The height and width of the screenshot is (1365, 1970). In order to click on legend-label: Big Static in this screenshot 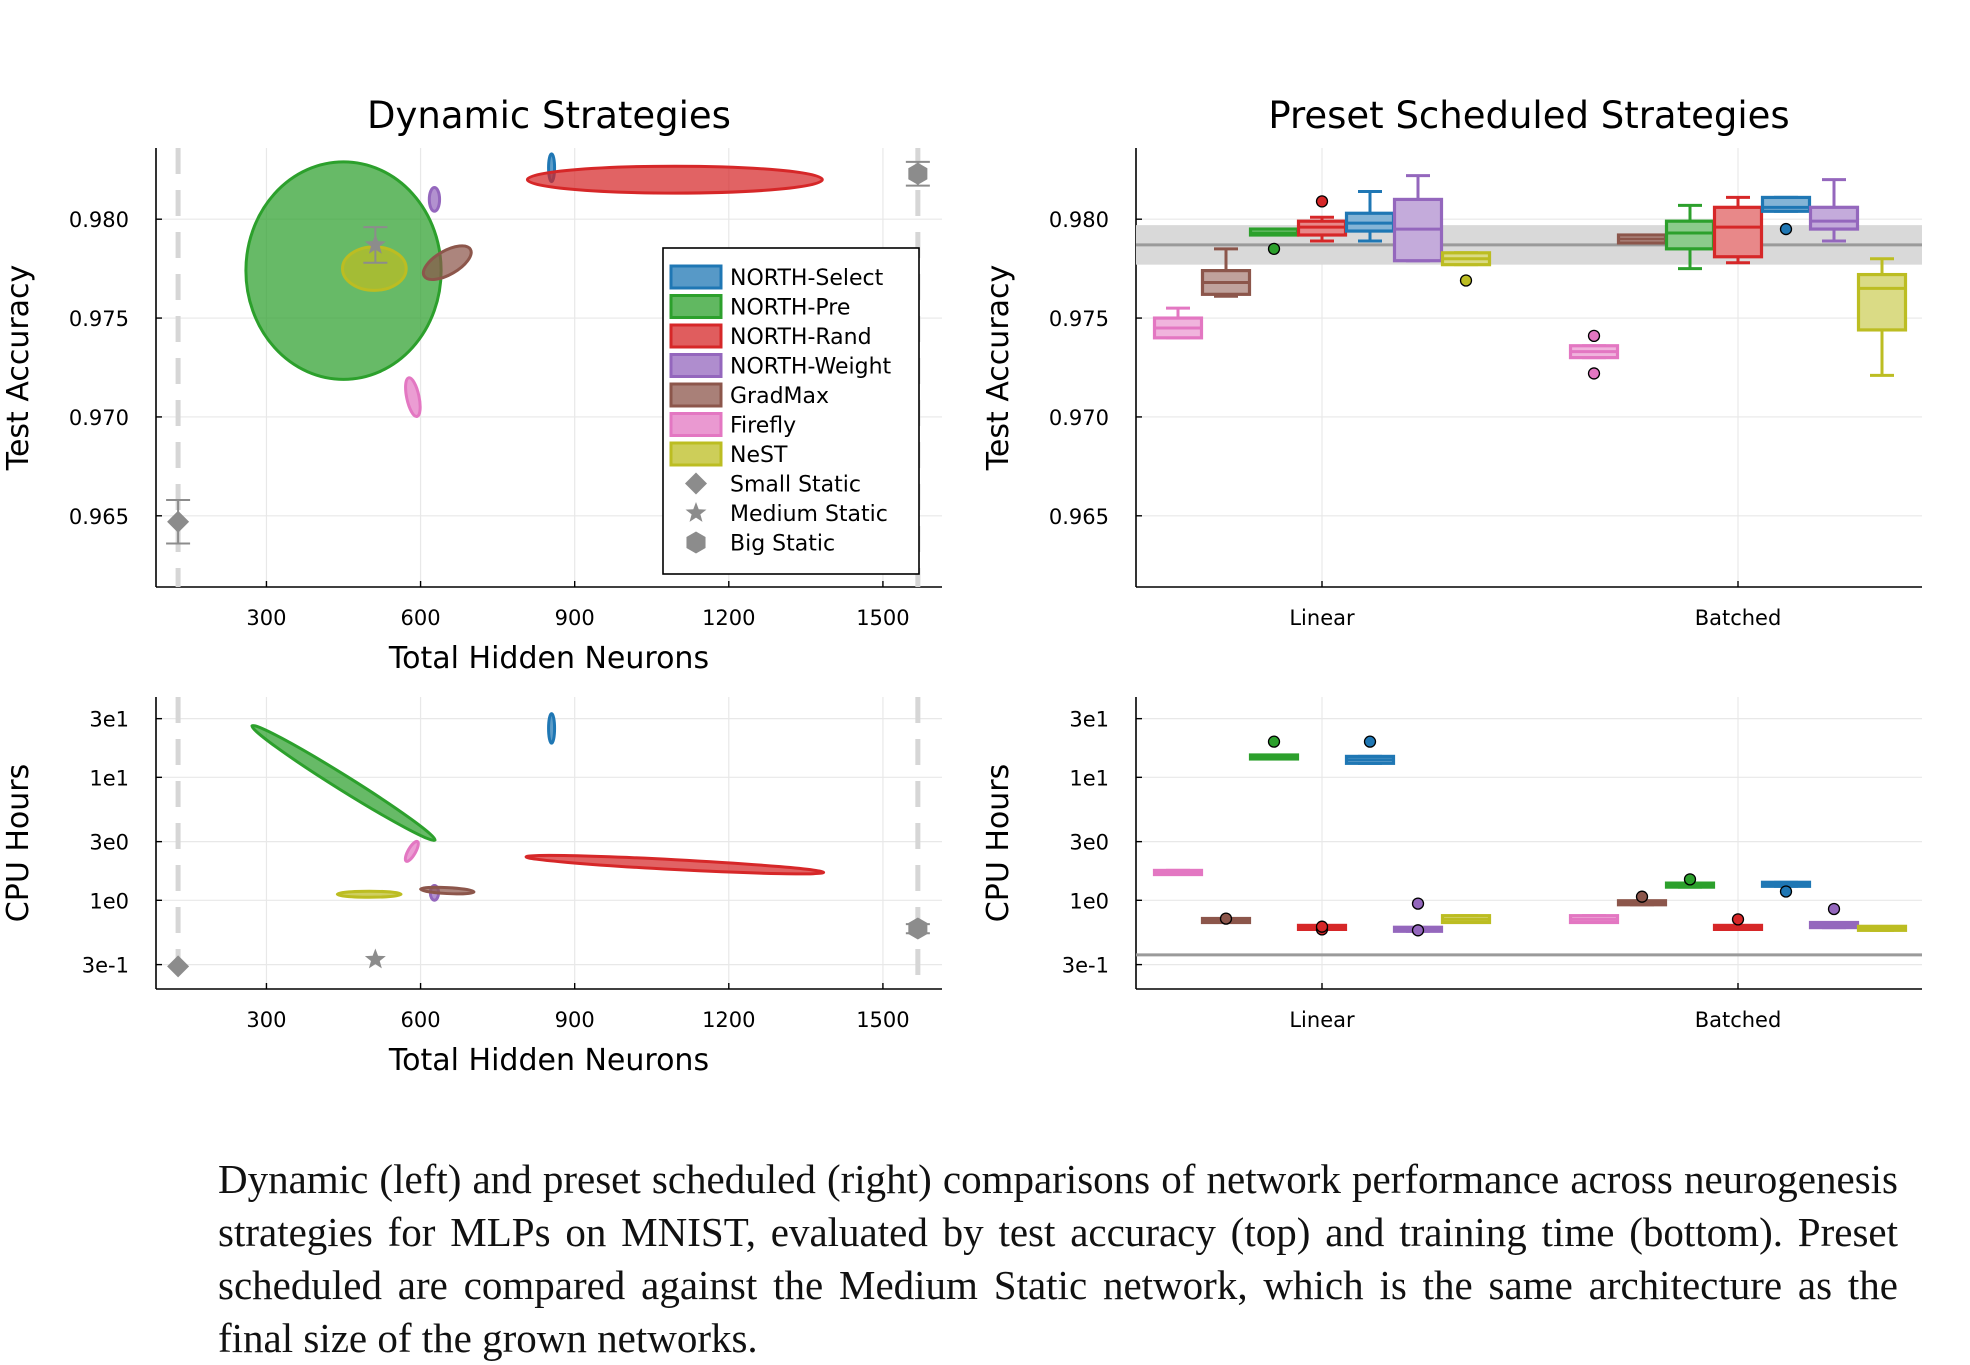, I will do `click(782, 544)`.